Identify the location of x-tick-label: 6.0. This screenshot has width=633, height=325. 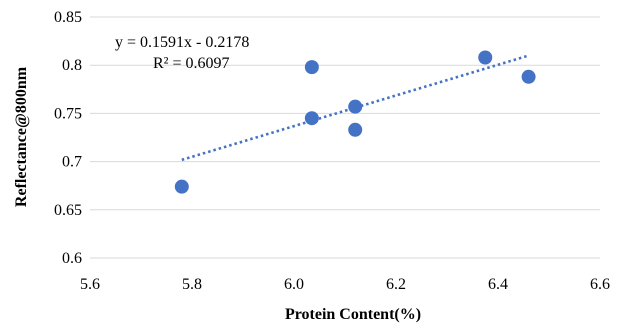
(294, 284).